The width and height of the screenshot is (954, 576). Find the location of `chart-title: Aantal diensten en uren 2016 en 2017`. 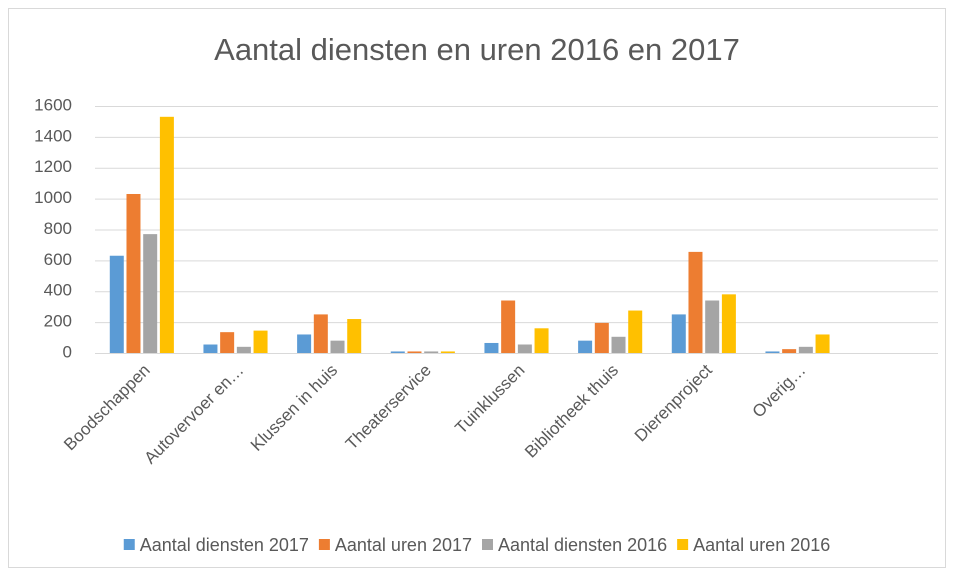

chart-title: Aantal diensten en uren 2016 en 2017 is located at coordinates (477, 49).